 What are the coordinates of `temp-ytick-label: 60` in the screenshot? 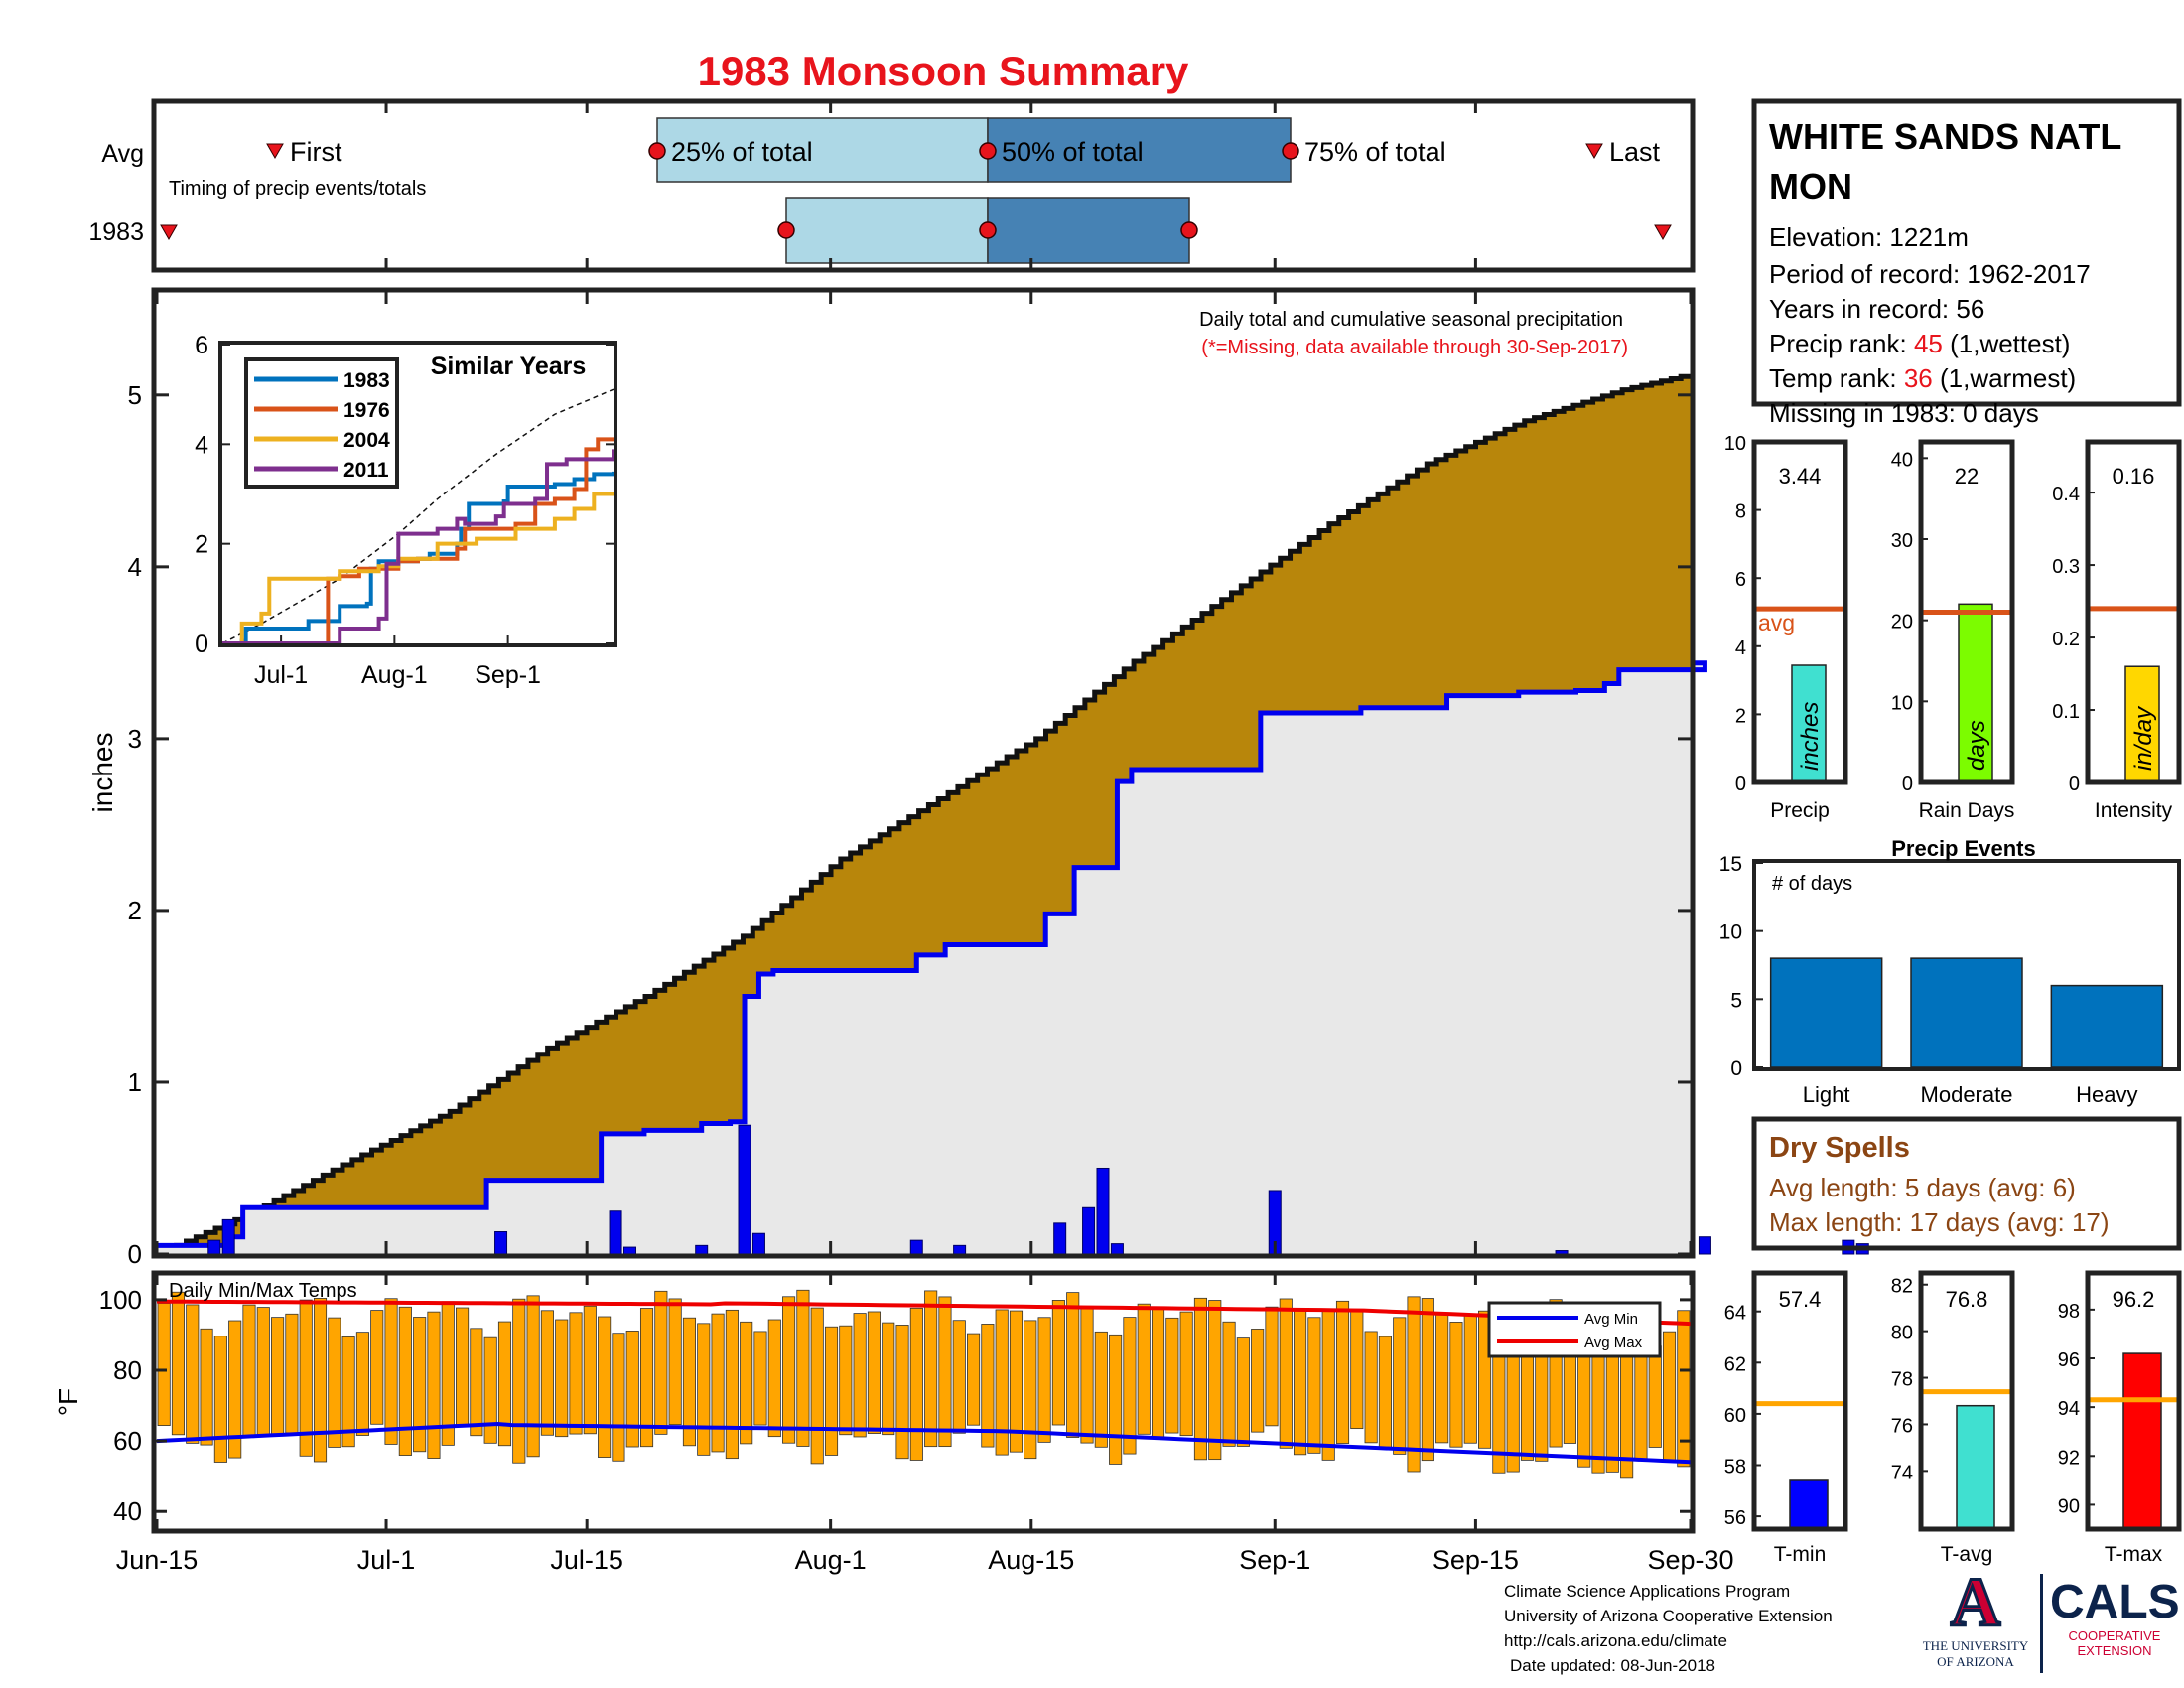 It's located at (127, 1441).